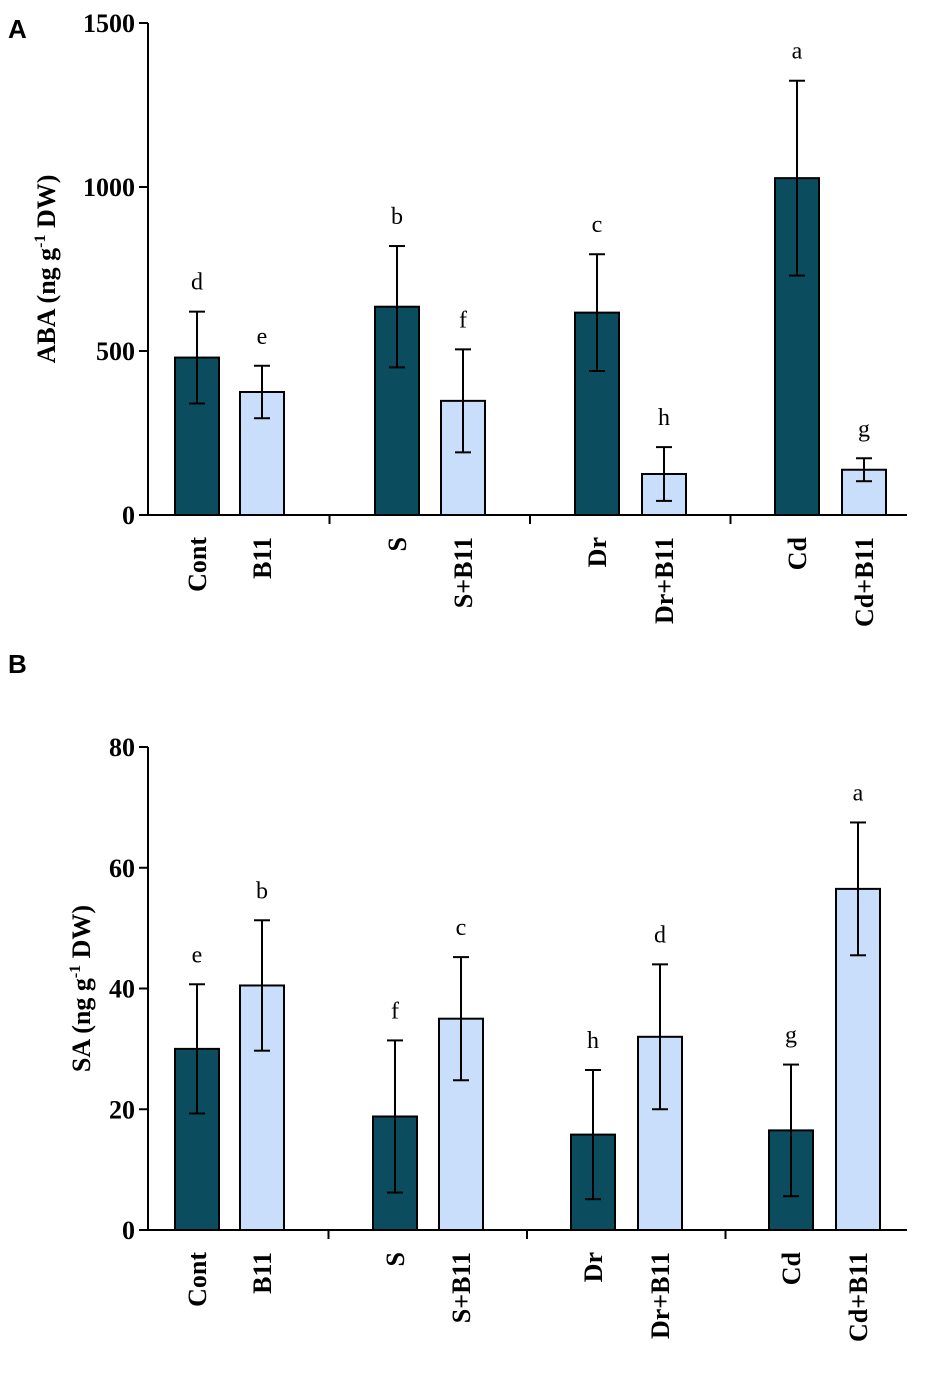  Describe the element at coordinates (109, 187) in the screenshot. I see `y-tick-label: 1000` at that location.